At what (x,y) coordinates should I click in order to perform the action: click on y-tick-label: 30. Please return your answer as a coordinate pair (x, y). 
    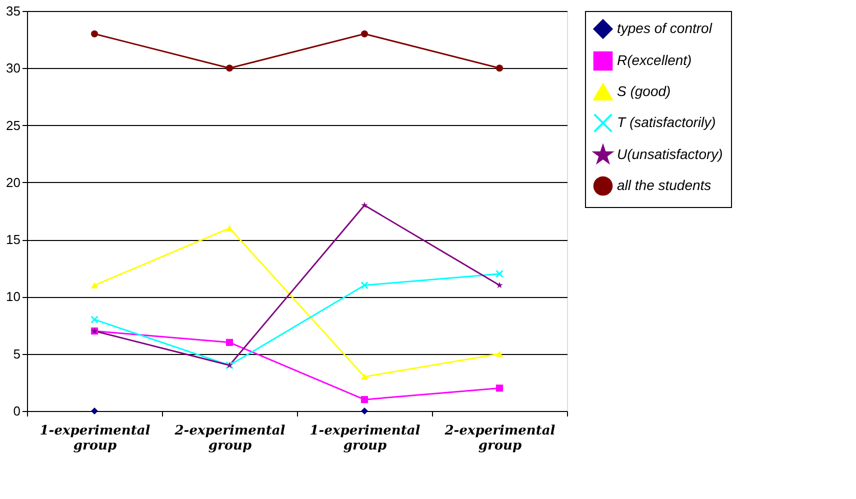
    Looking at the image, I should click on (13, 68).